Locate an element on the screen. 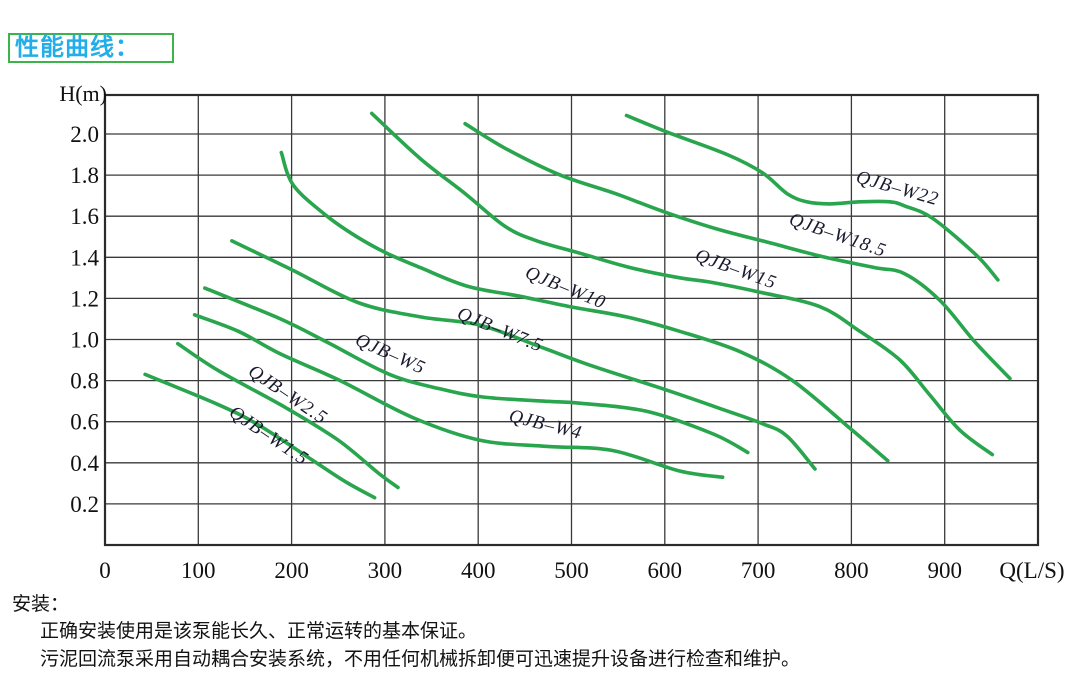 This screenshot has height=691, width=1090. y-tick-label: 0.8 is located at coordinates (84, 381).